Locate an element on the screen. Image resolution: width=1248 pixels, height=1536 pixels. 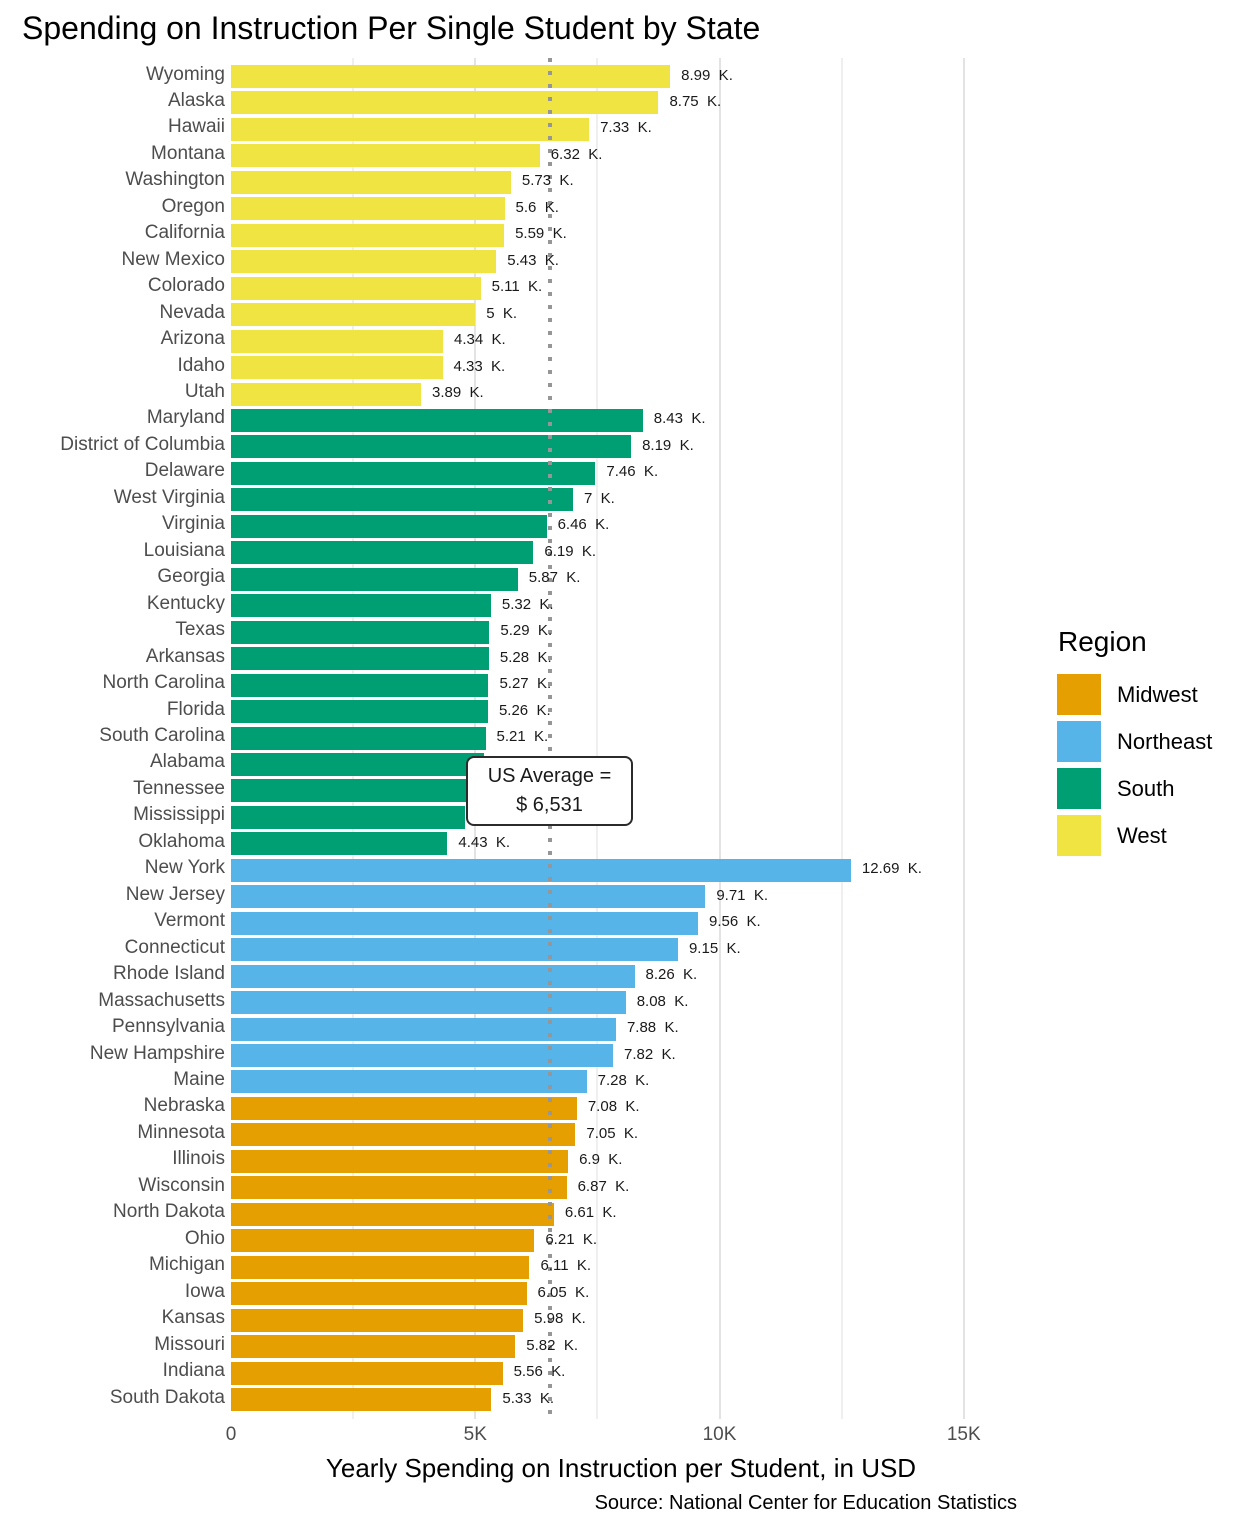
bar-value-label: 7.08 K. is located at coordinates (613, 1107).